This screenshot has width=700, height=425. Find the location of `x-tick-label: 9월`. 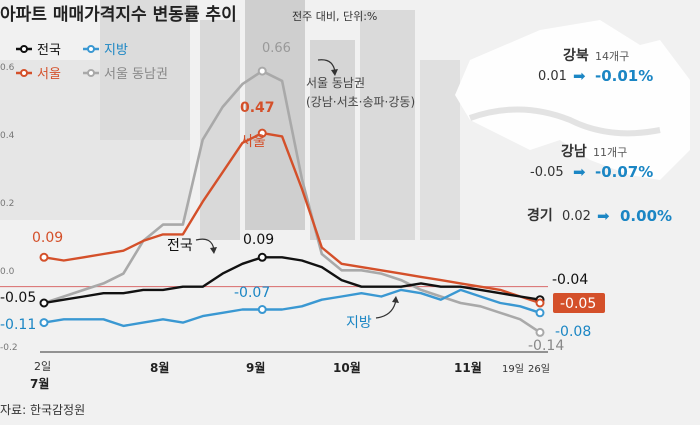

x-tick-label: 9월 is located at coordinates (255, 367).